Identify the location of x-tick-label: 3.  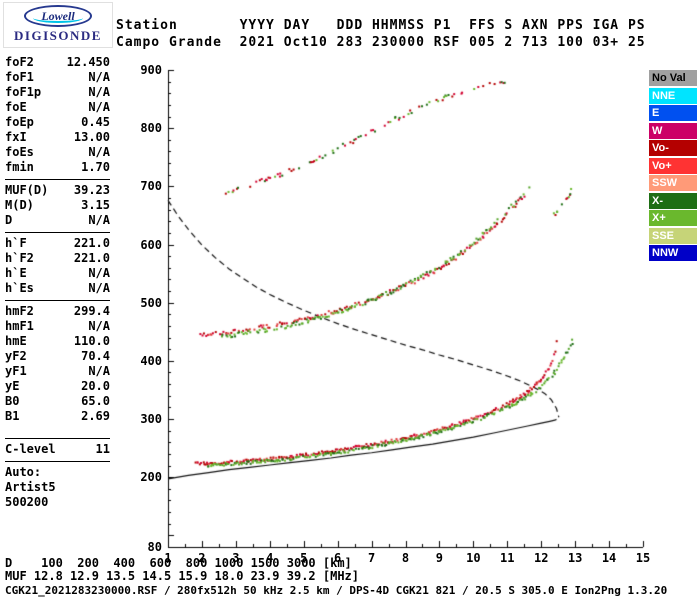
(236, 558).